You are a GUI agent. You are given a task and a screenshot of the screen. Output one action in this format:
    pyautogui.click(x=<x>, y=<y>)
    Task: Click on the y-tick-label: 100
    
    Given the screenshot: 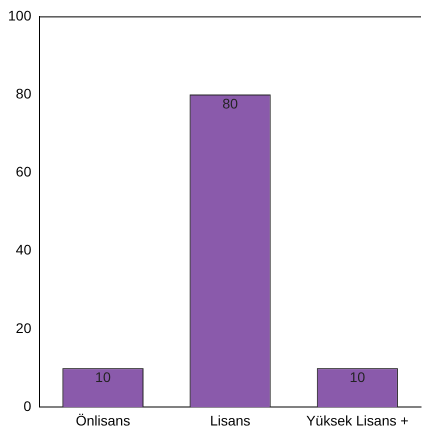 What is the action you would take?
    pyautogui.click(x=20, y=15)
    